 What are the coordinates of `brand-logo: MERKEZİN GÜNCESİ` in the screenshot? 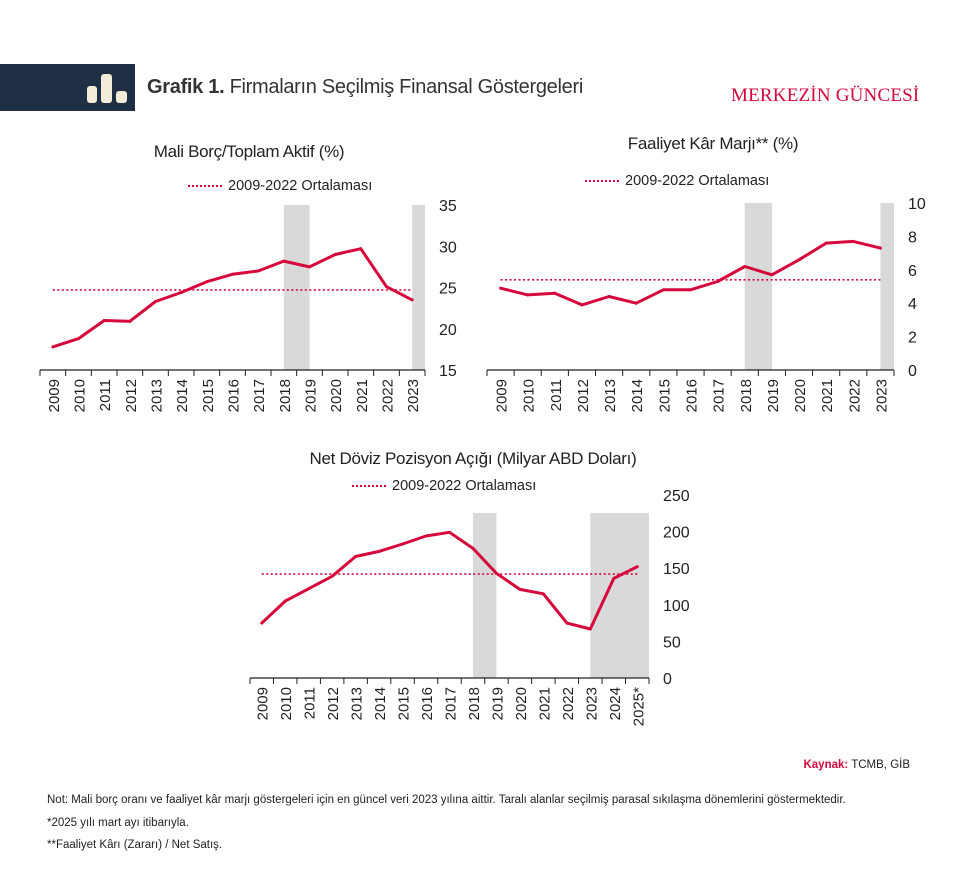 It's located at (825, 95).